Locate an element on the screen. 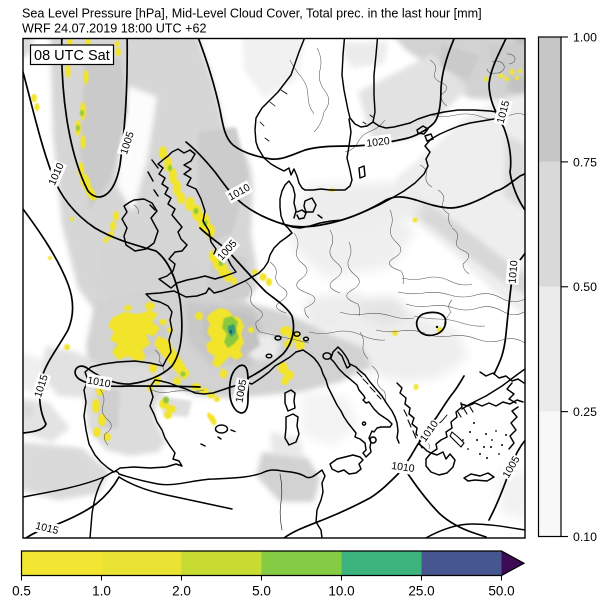 This screenshot has width=613, height=610. svg-text: 0.5 is located at coordinates (21, 591).